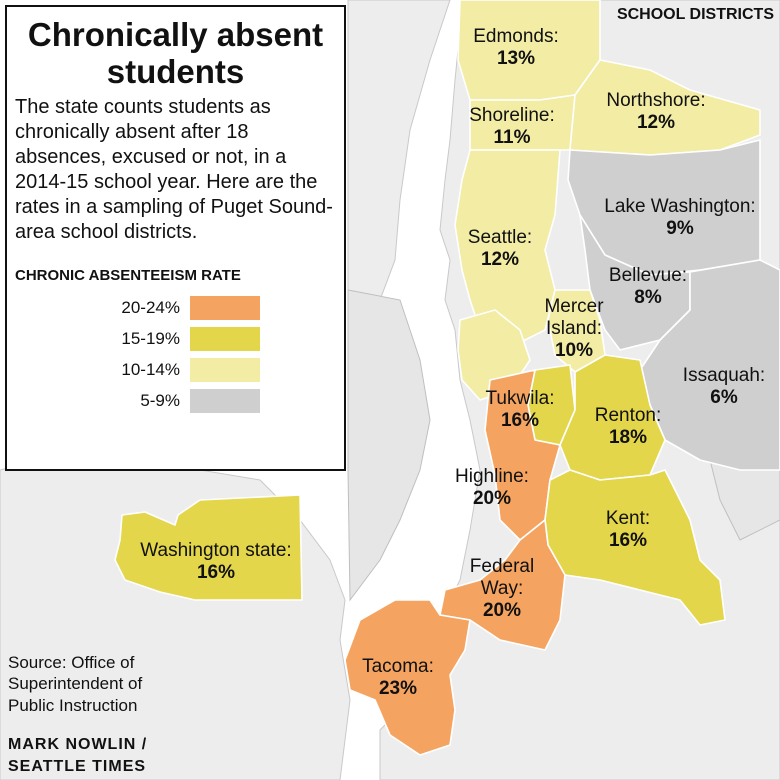  Describe the element at coordinates (516, 36) in the screenshot. I see `district-name: Edmonds:` at that location.